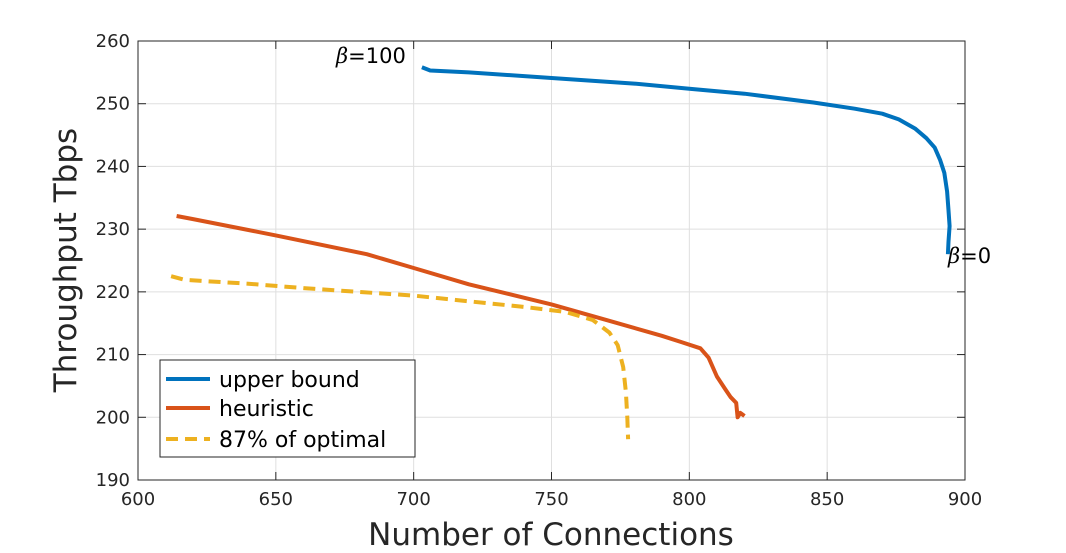 The image size is (1066, 553). I want to click on x-tick-label: 850, so click(827, 499).